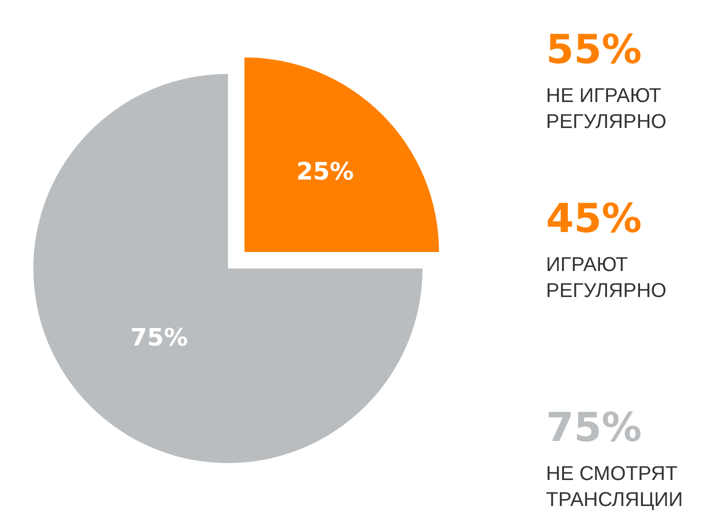  I want to click on text: НЕ СМОТРЯТ ТРАНСЛЯЦИИ, so click(614, 487).